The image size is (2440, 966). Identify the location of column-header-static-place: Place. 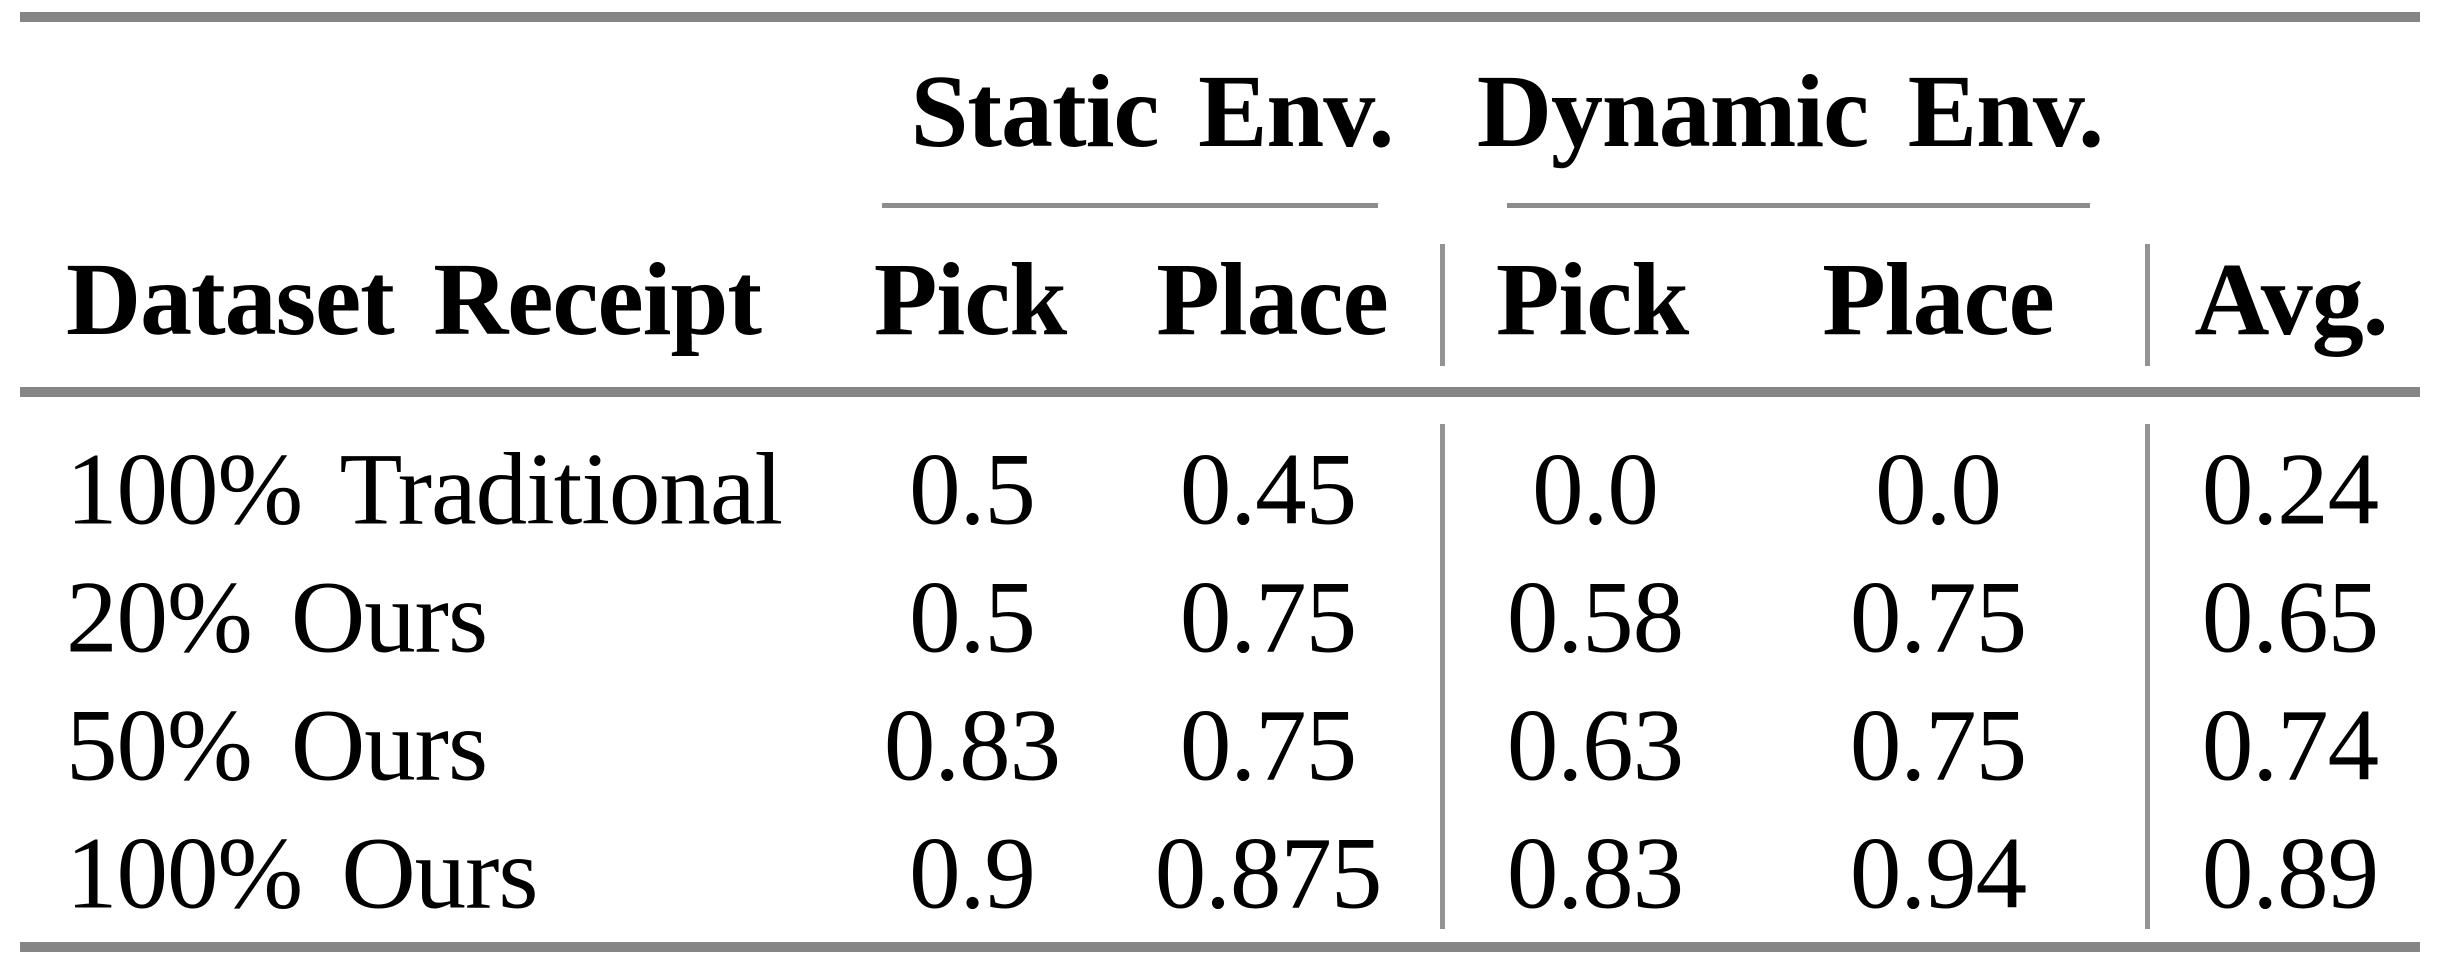
(1272, 299).